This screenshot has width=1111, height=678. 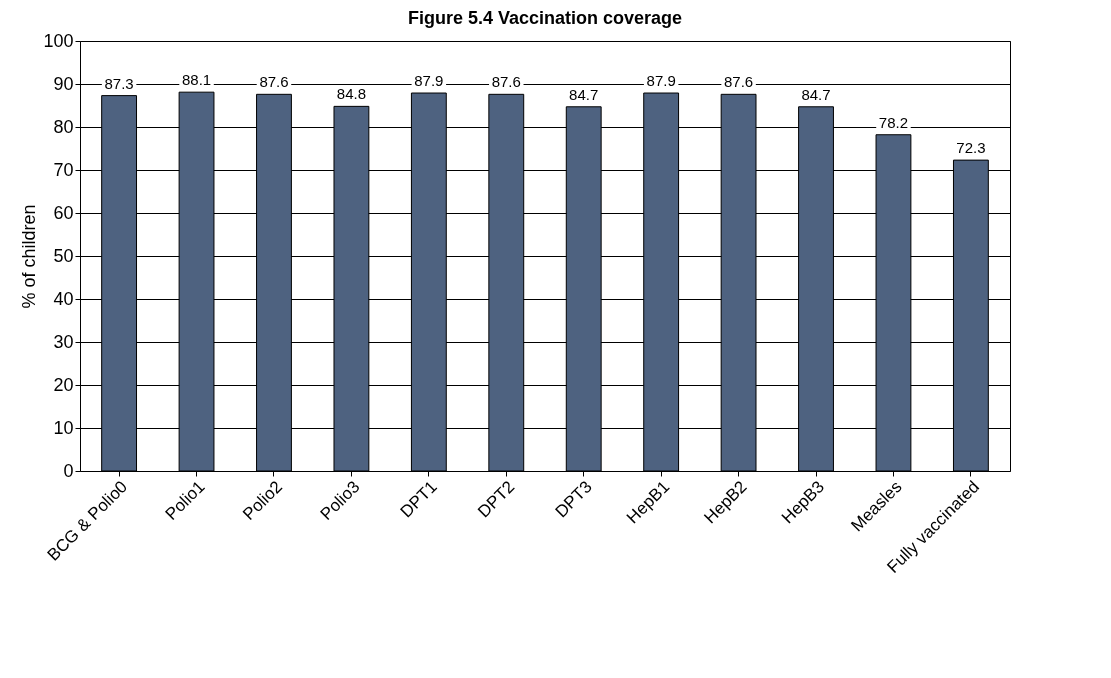 I want to click on y-tick-label: 30, so click(x=63, y=341).